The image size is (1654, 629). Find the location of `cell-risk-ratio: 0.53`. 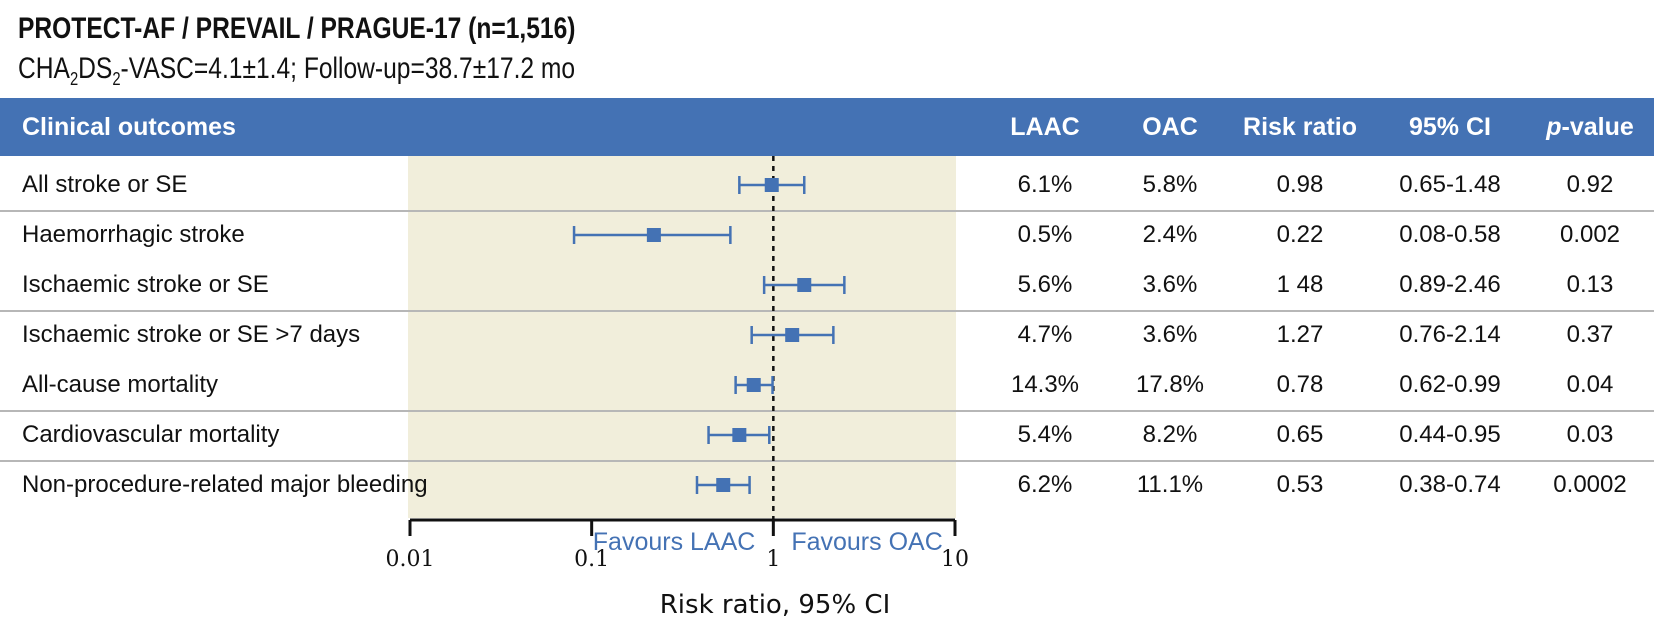

cell-risk-ratio: 0.53 is located at coordinates (1300, 484).